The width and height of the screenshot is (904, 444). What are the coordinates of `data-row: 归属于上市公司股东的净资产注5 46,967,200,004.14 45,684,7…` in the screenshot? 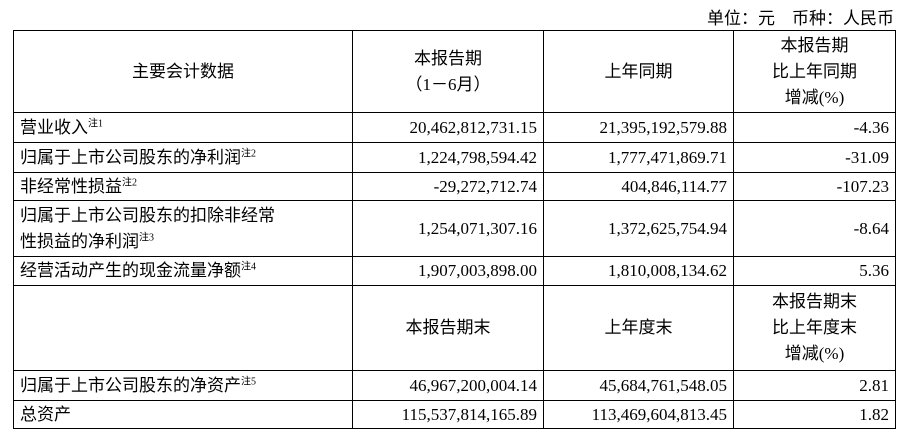 It's located at (454, 385).